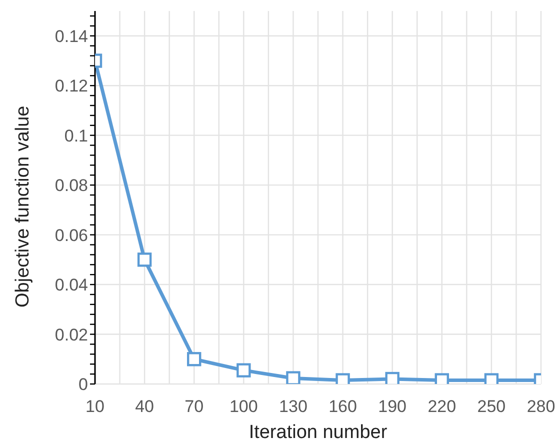 The image size is (559, 445). I want to click on y-axis-title: Objective function value, so click(23, 207).